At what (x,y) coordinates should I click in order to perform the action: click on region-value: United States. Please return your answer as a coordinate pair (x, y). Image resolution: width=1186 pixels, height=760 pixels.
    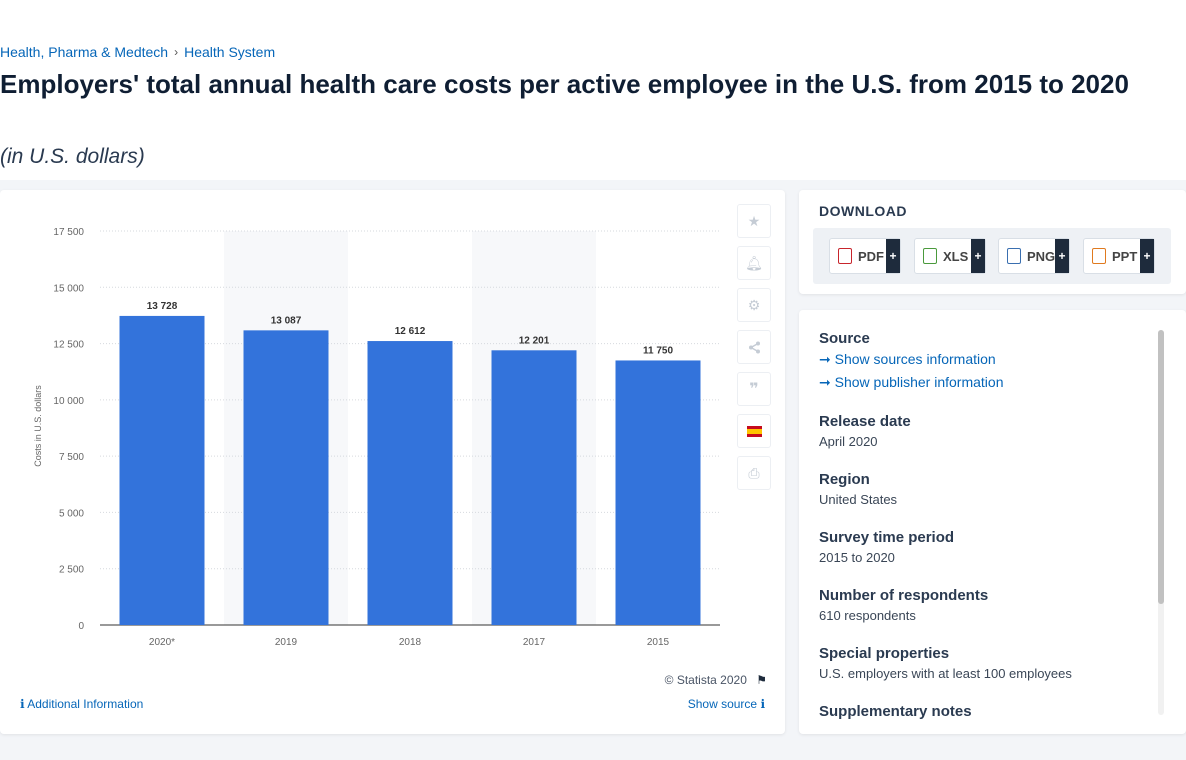
    Looking at the image, I should click on (858, 499).